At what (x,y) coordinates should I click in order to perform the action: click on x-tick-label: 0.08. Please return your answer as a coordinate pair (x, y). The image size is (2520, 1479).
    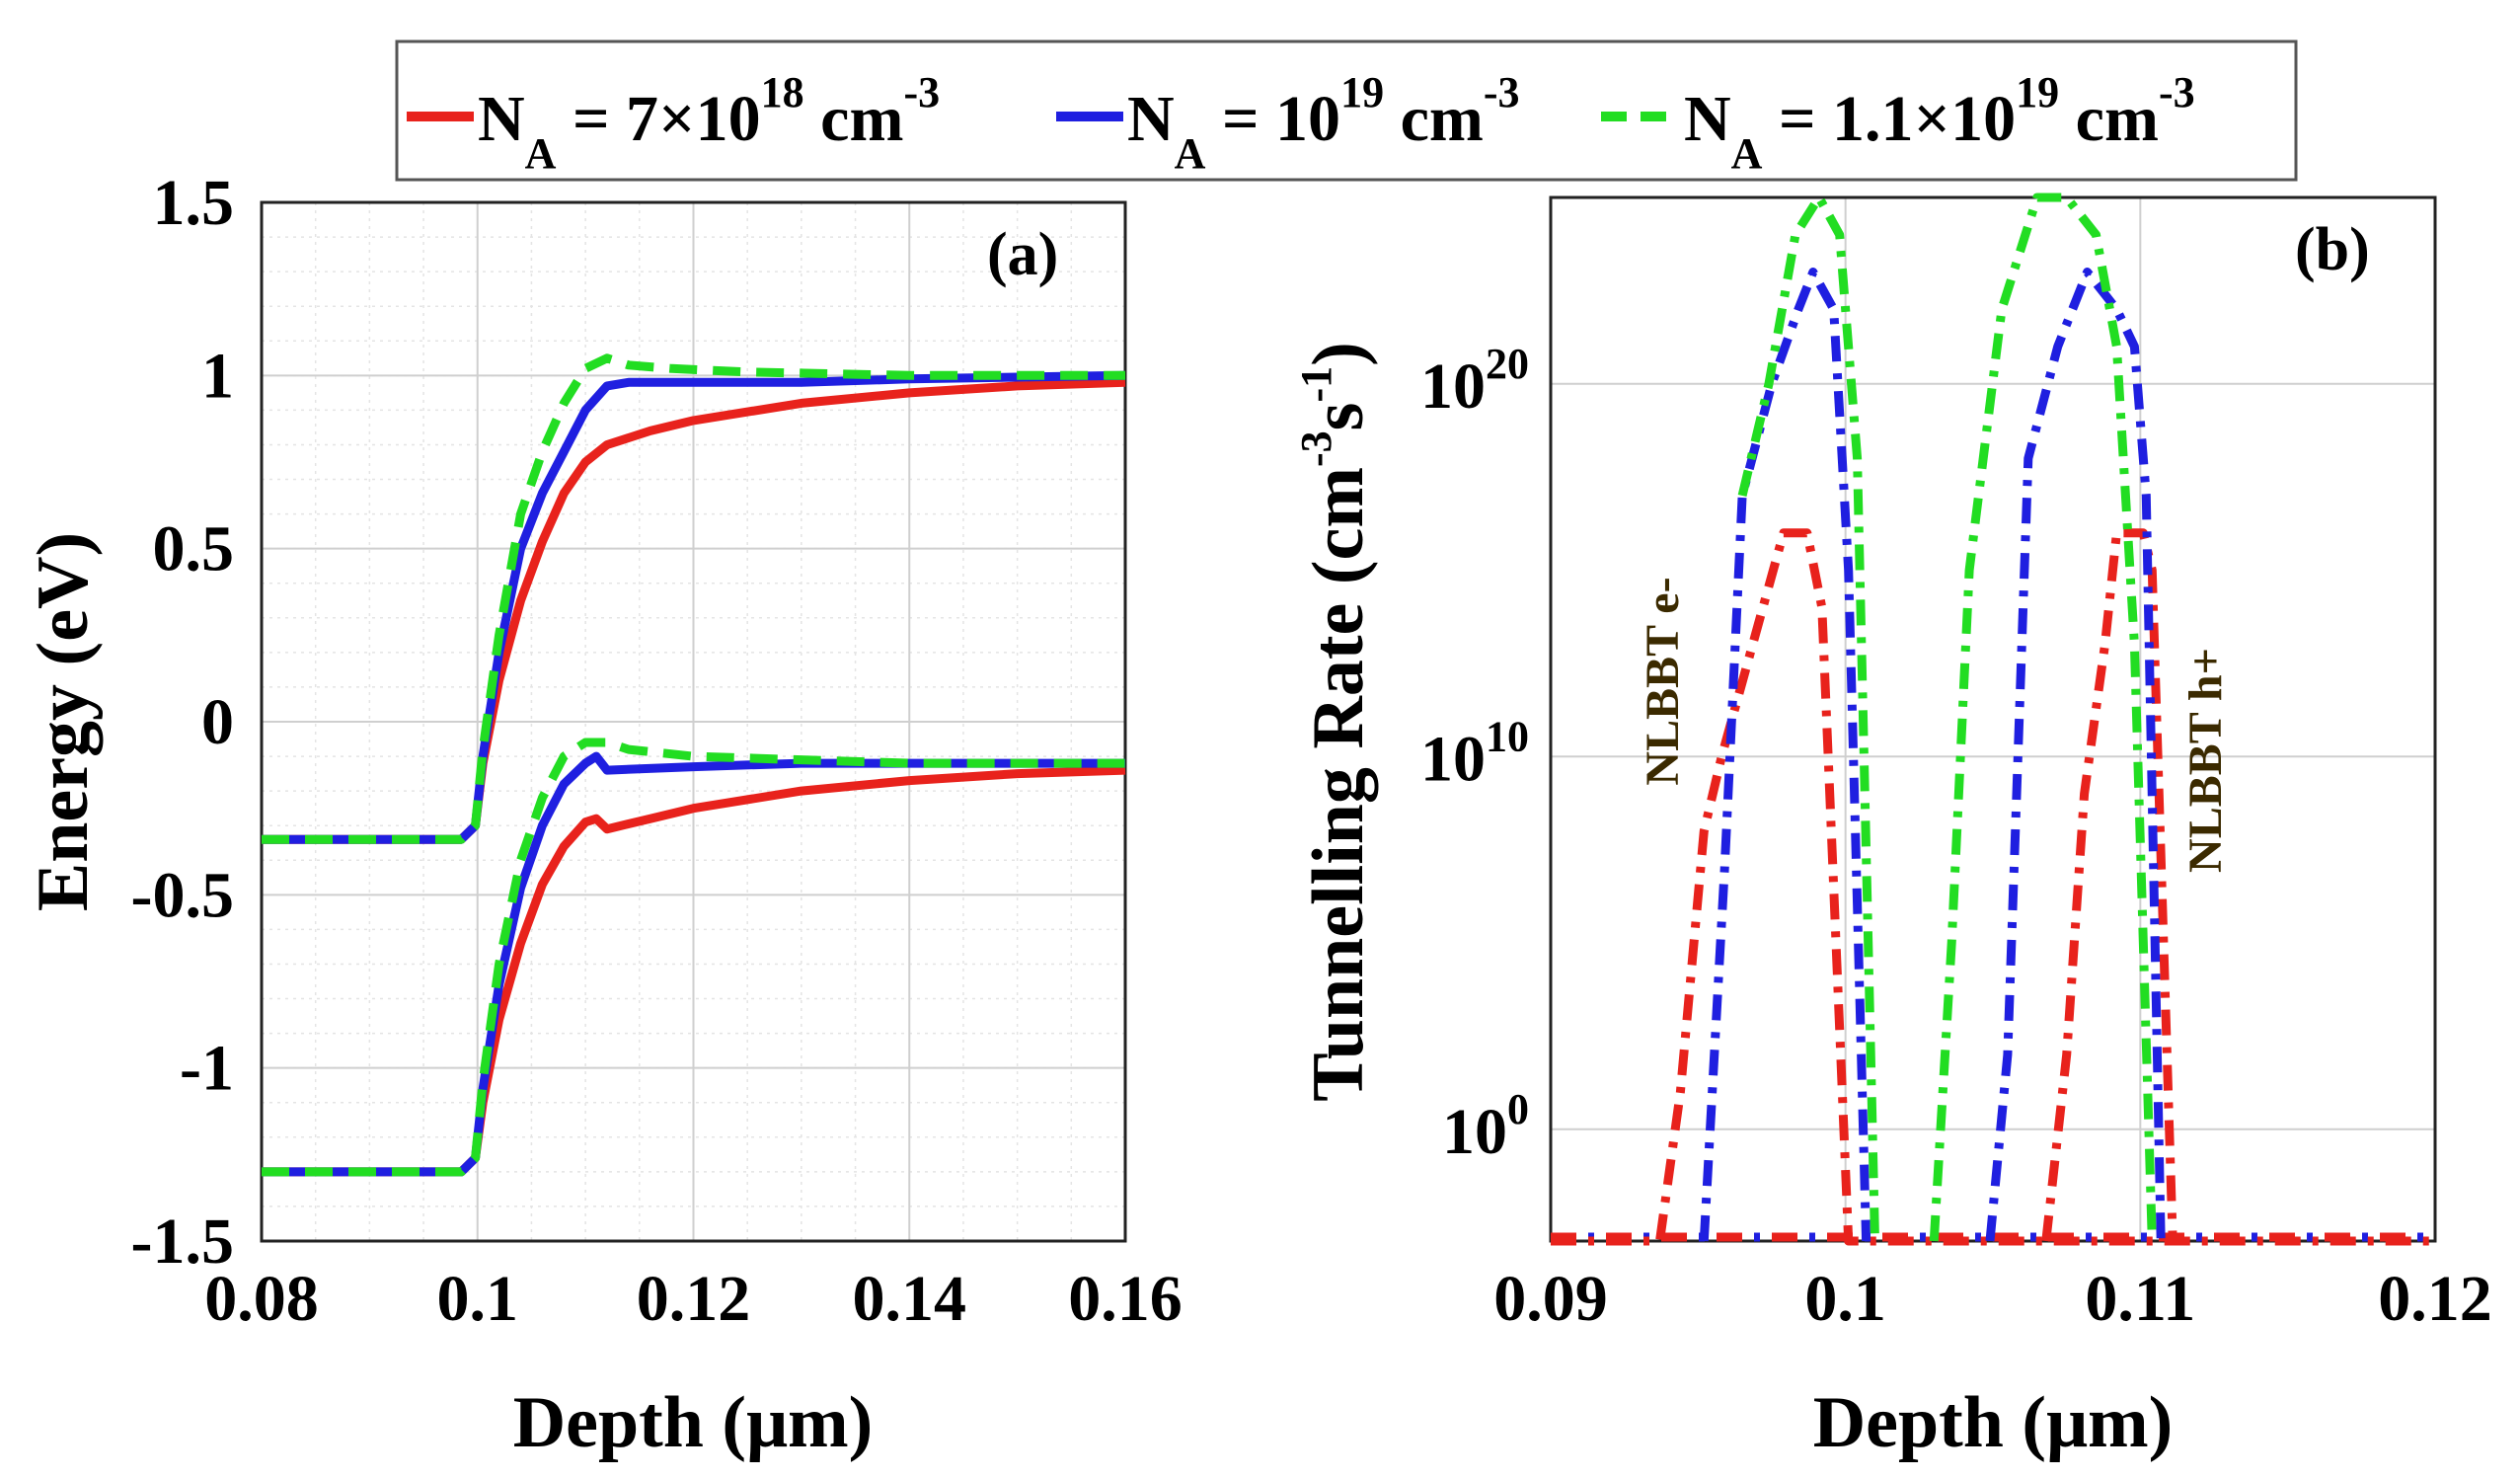
    Looking at the image, I should click on (261, 1299).